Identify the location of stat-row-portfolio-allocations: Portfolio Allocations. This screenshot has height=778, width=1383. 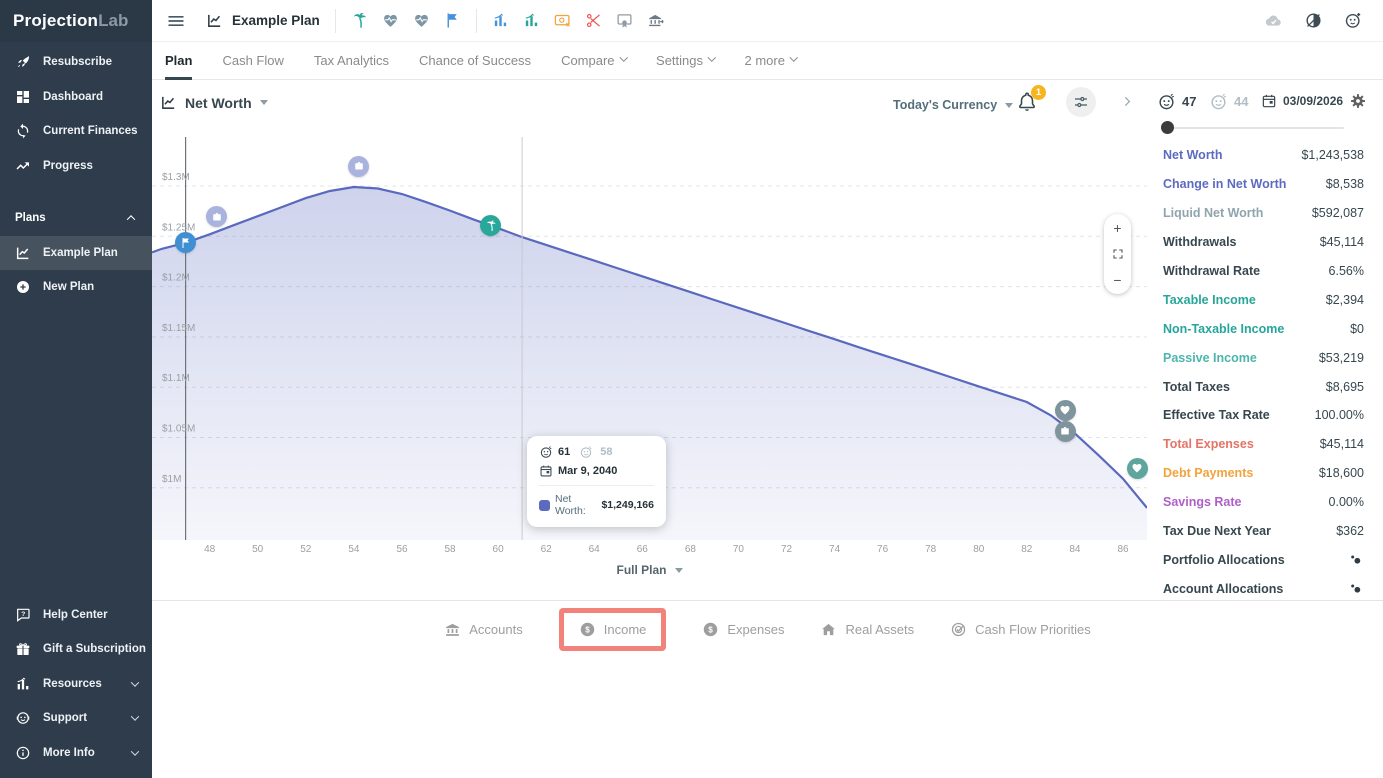
(1263, 559).